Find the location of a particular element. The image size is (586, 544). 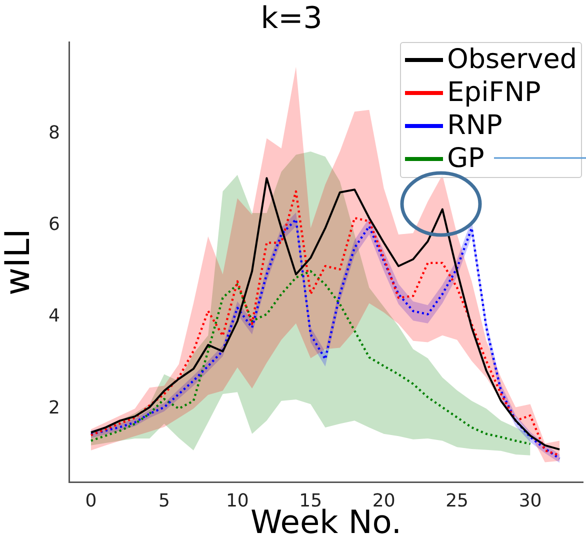

chart-title: k=3 is located at coordinates (291, 18).